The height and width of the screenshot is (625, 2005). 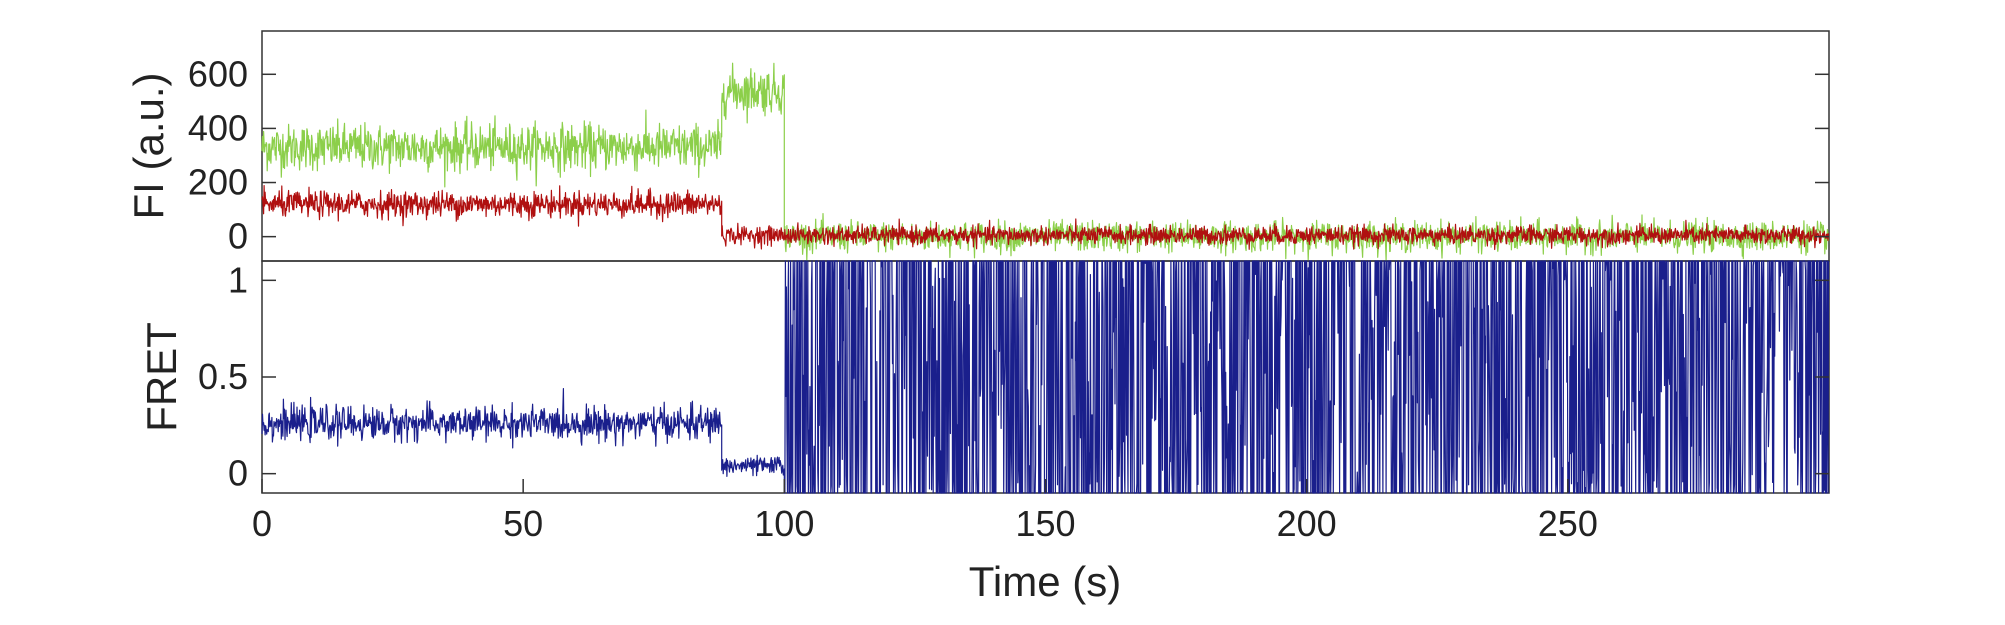 What do you see at coordinates (218, 182) in the screenshot?
I see `y-tick-label: 200` at bounding box center [218, 182].